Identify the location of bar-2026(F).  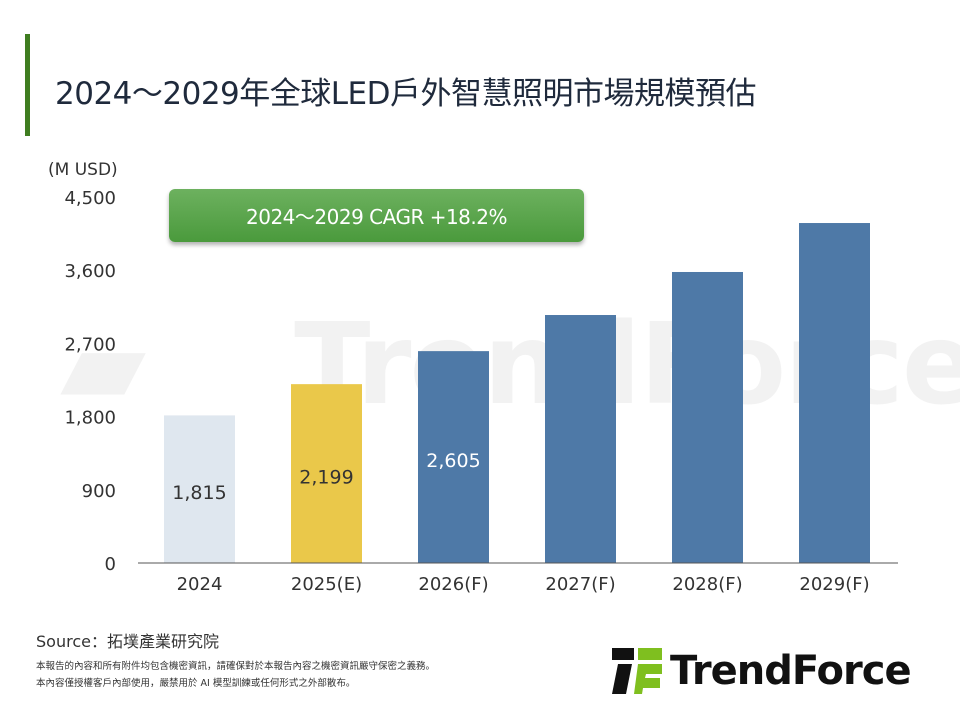
(453, 457).